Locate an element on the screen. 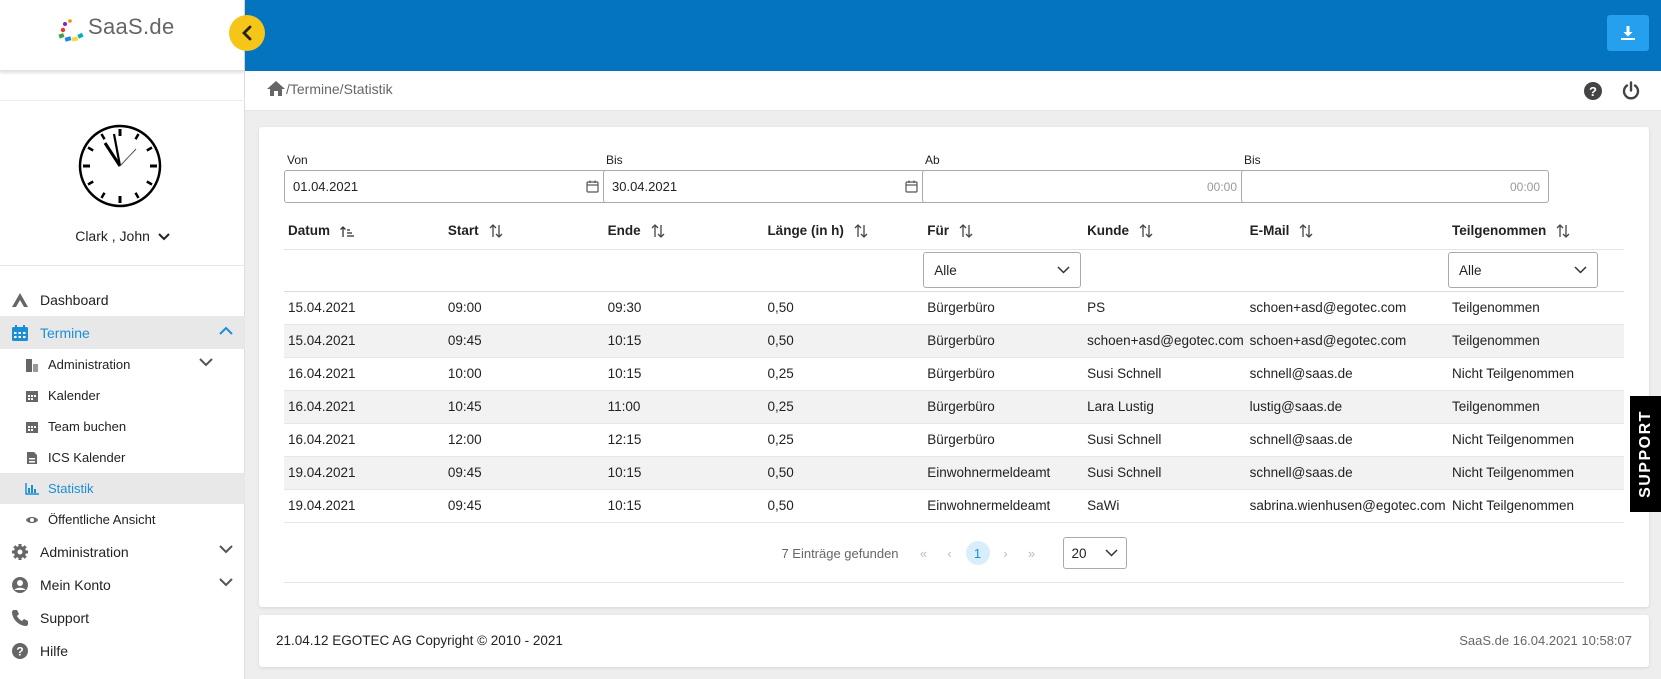  analog-clock-icon is located at coordinates (120, 166).